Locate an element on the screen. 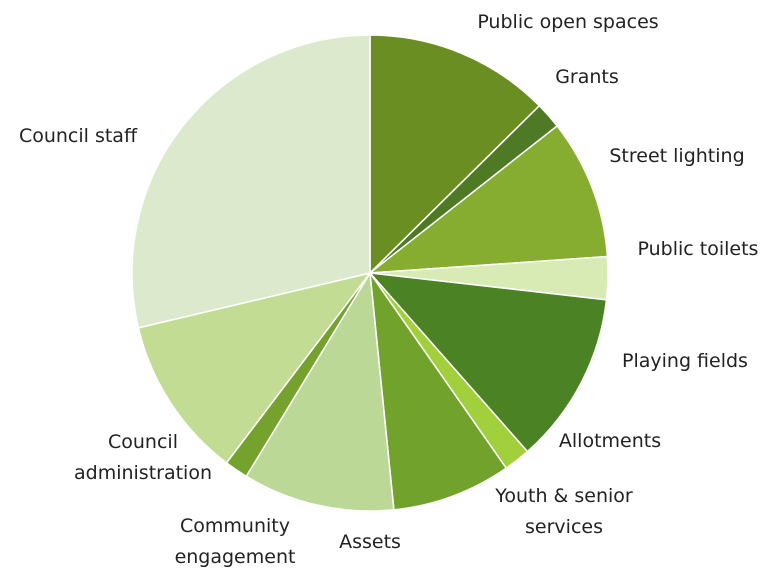 Image resolution: width=771 pixels, height=575 pixels. slice-label-assets: Assets is located at coordinates (370, 542).